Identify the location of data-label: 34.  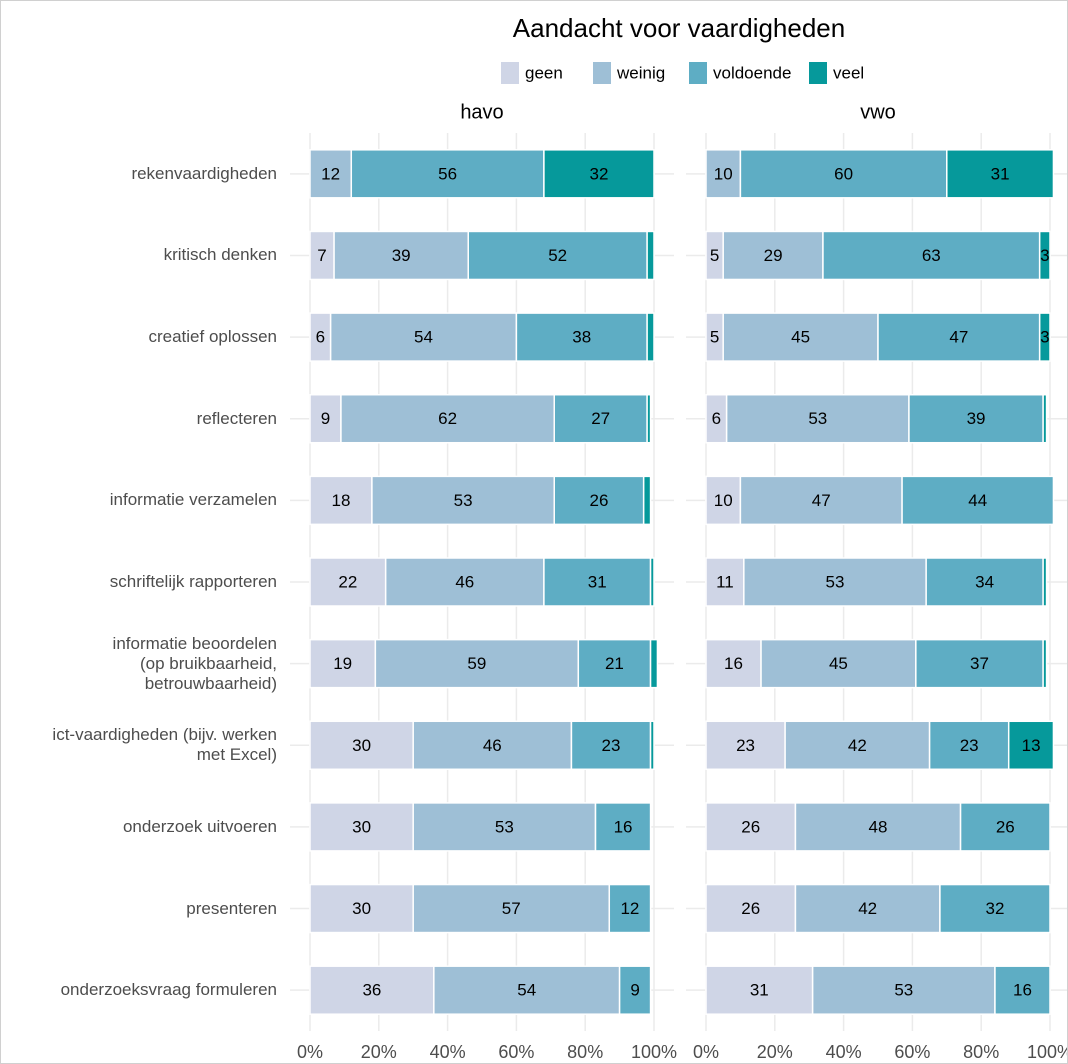
(984, 581).